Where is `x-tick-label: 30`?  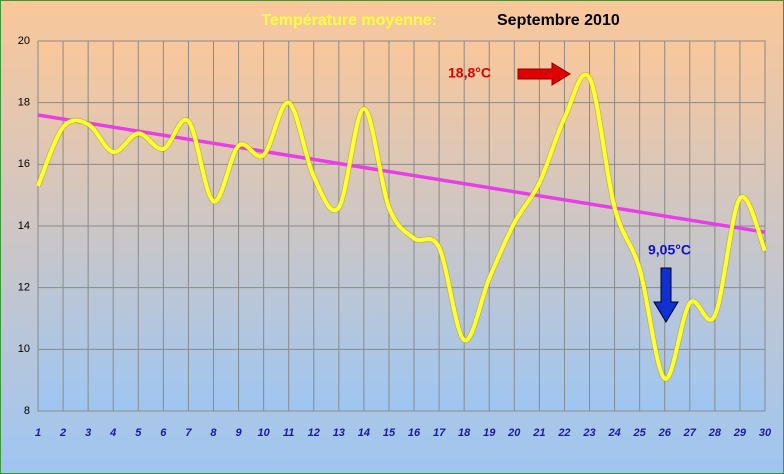
x-tick-label: 30 is located at coordinates (765, 433).